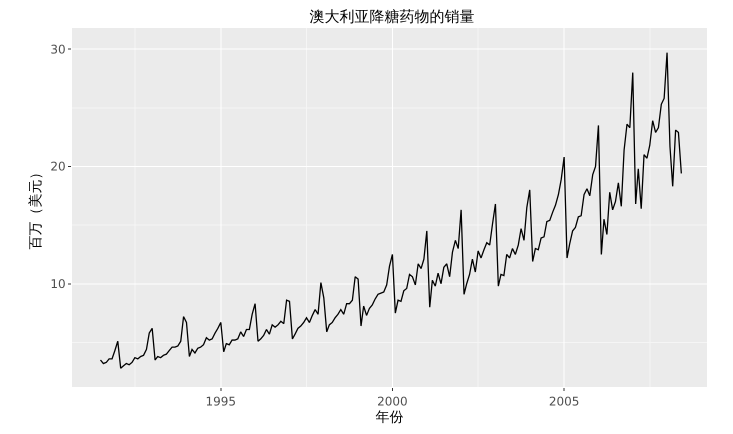 The image size is (733, 434). I want to click on y-axis-title: 百万（美元）, so click(36, 208).